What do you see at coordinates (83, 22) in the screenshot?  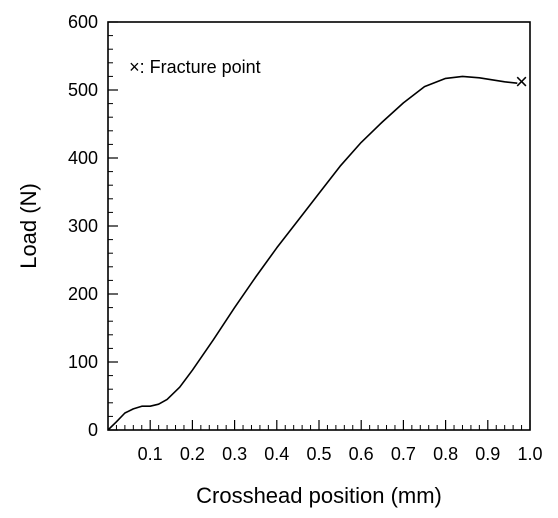 I see `y-tick-label: 600` at bounding box center [83, 22].